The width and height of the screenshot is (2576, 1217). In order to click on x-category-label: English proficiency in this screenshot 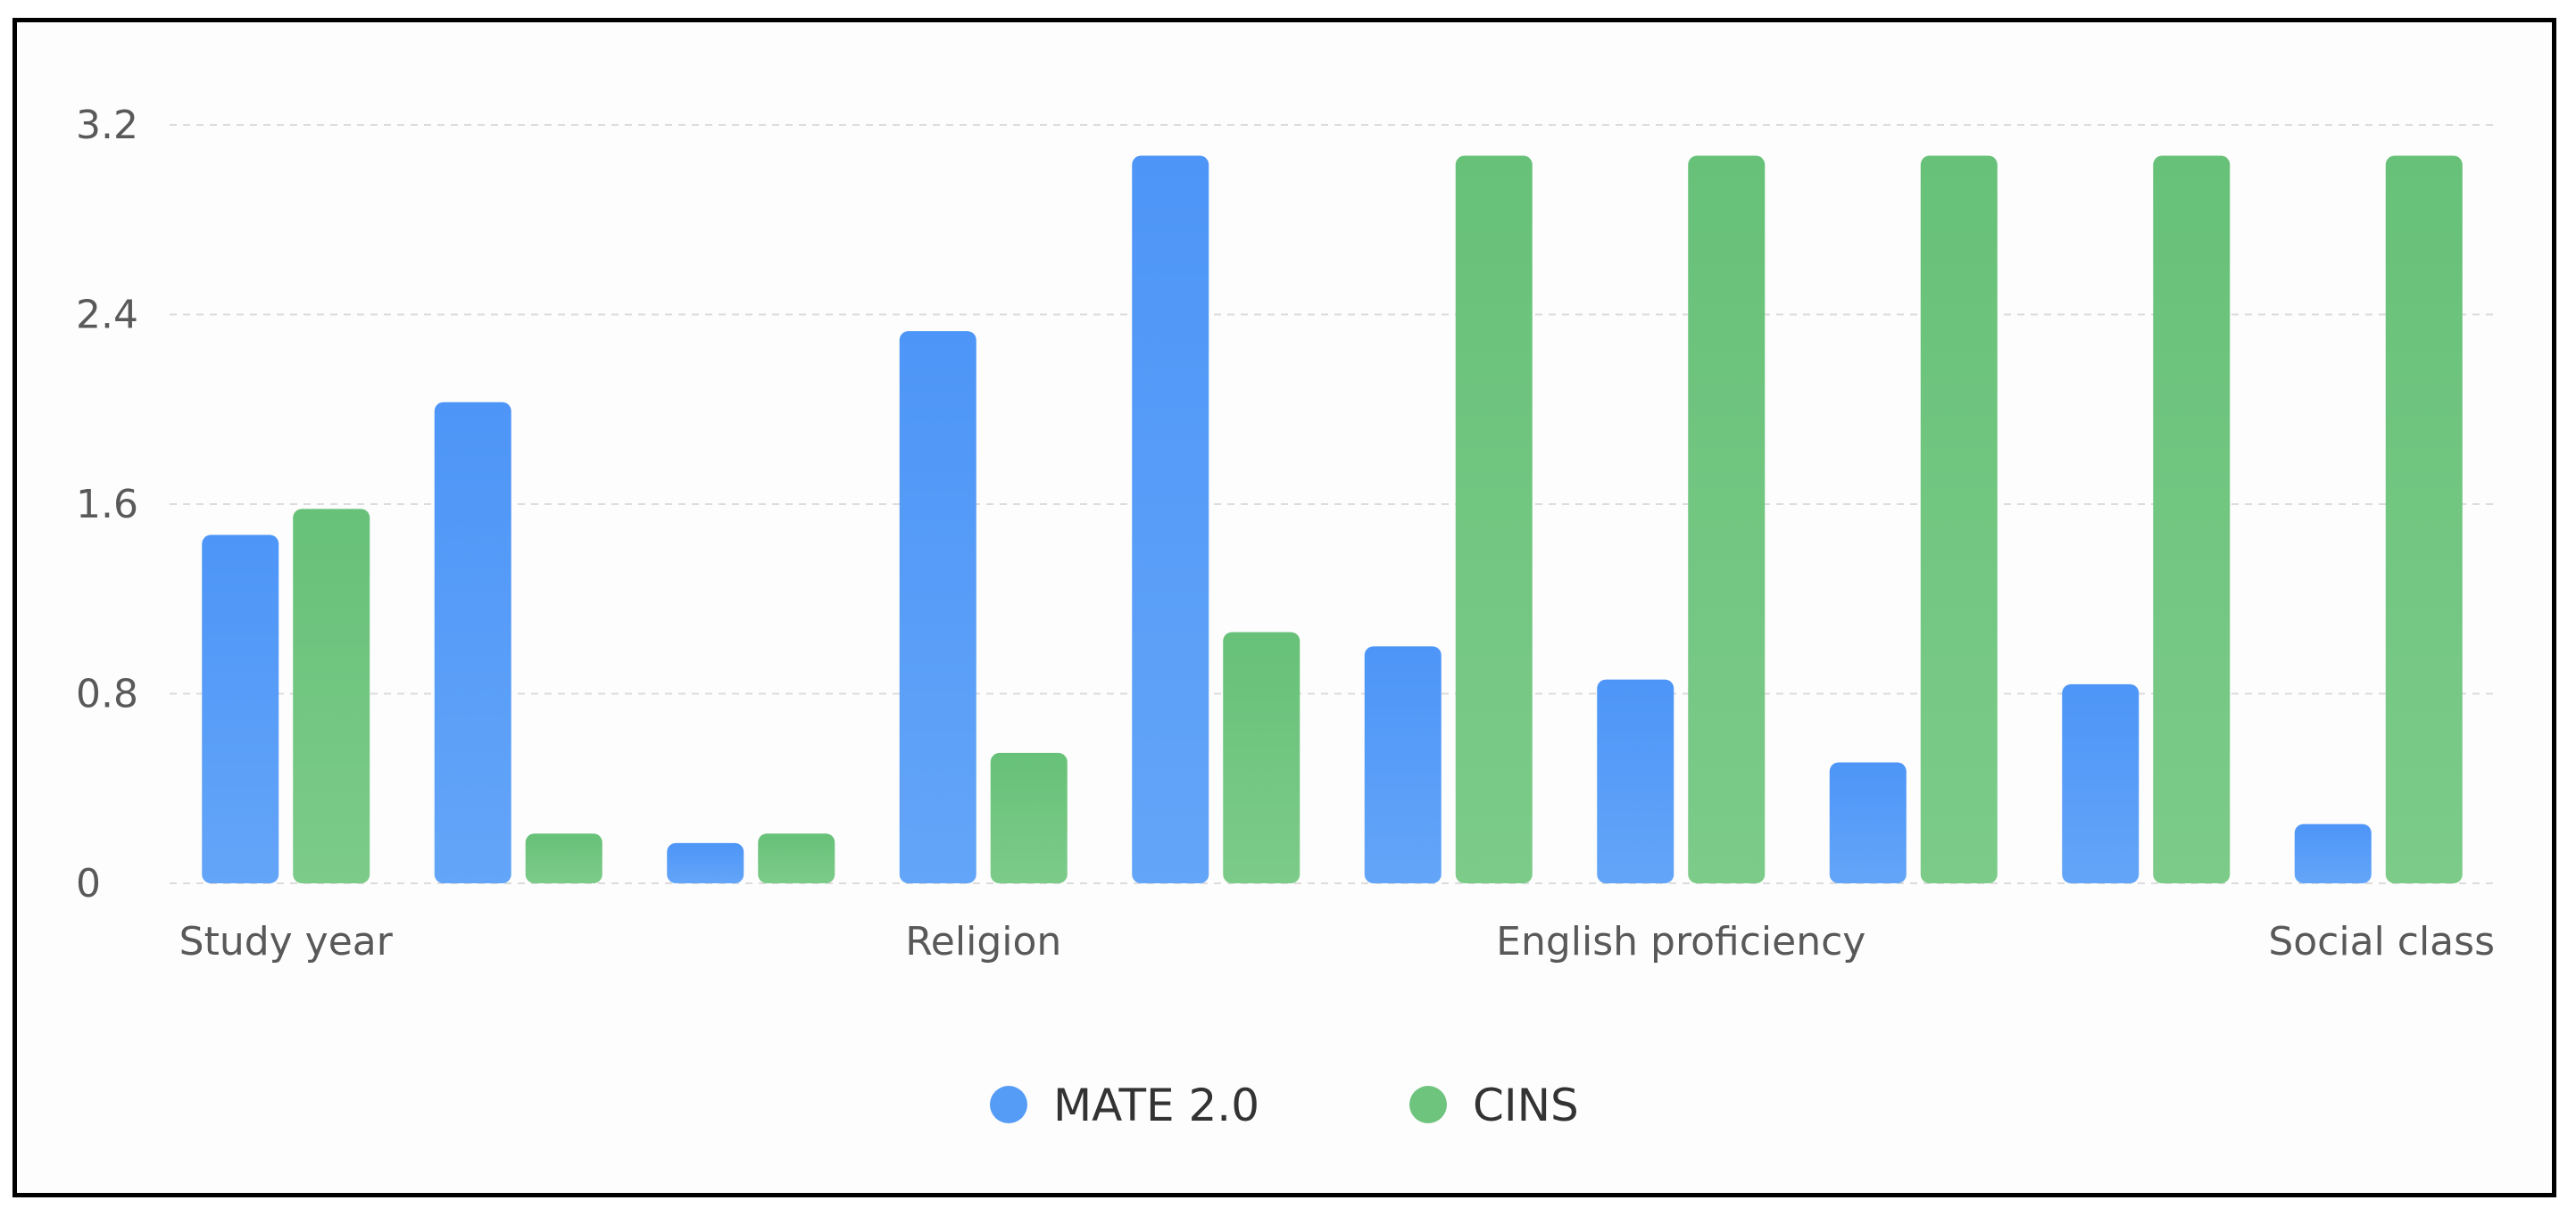, I will do `click(1681, 941)`.